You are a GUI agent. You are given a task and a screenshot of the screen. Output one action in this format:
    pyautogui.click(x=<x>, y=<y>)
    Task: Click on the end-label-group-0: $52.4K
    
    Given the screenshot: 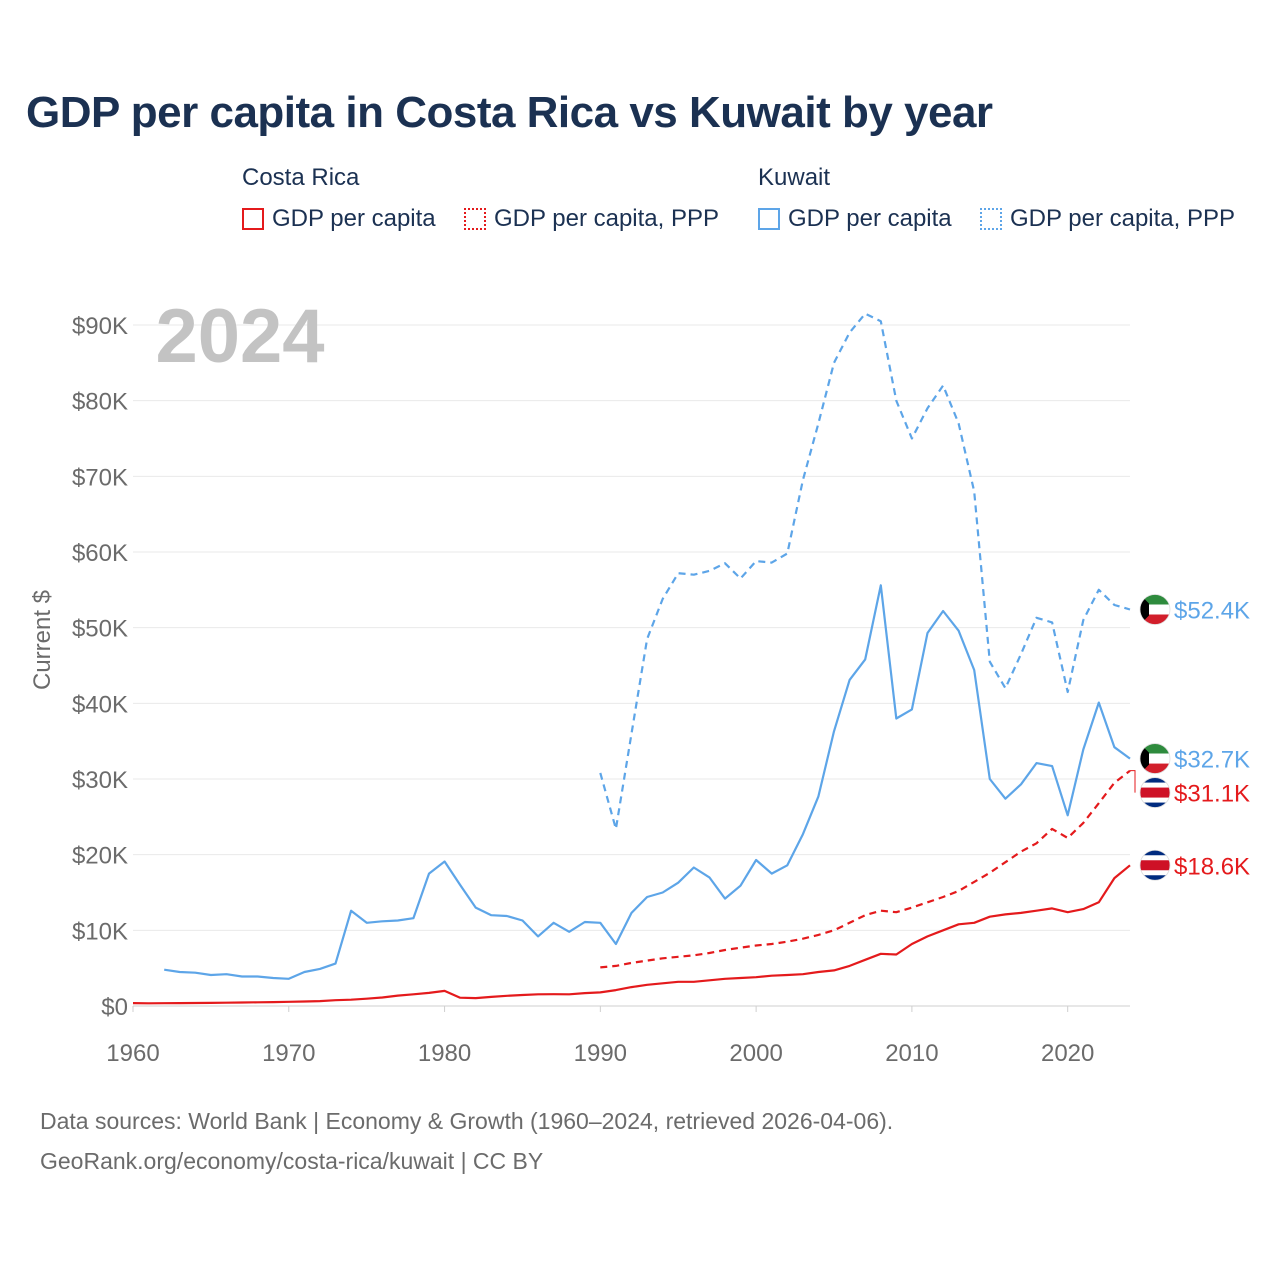 What is the action you would take?
    pyautogui.click(x=1194, y=609)
    